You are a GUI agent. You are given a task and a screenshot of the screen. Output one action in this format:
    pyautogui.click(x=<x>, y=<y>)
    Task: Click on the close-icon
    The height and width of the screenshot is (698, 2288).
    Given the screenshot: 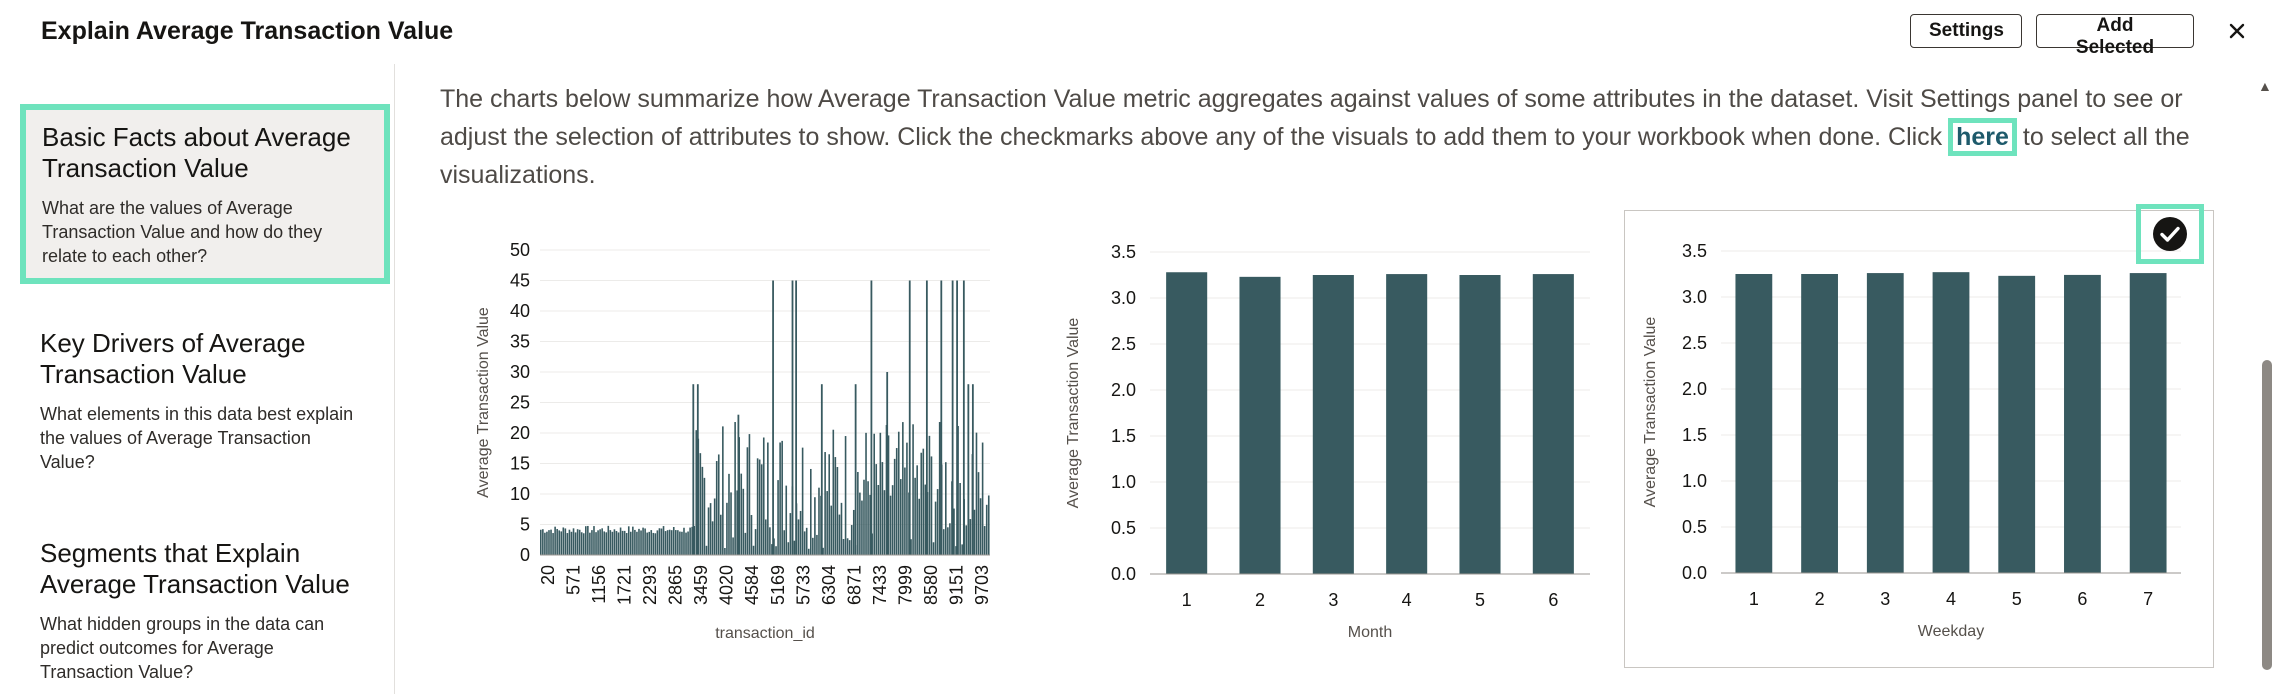 What is the action you would take?
    pyautogui.click(x=2237, y=31)
    